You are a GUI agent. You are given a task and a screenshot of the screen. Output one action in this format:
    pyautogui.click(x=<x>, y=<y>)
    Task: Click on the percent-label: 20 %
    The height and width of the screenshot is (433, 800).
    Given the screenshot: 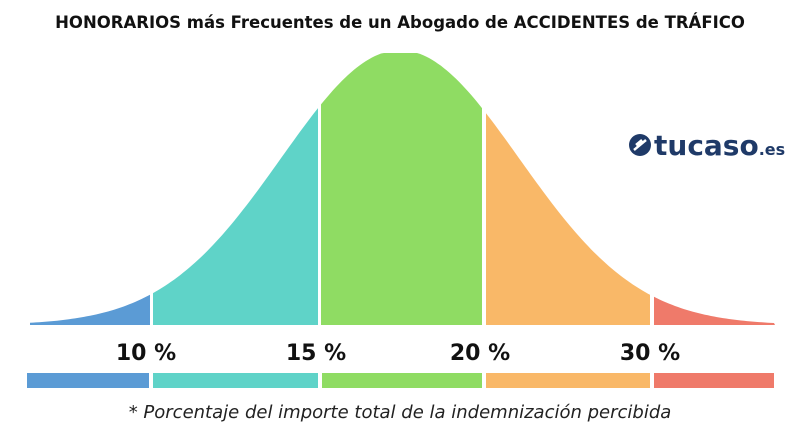 What is the action you would take?
    pyautogui.click(x=480, y=353)
    